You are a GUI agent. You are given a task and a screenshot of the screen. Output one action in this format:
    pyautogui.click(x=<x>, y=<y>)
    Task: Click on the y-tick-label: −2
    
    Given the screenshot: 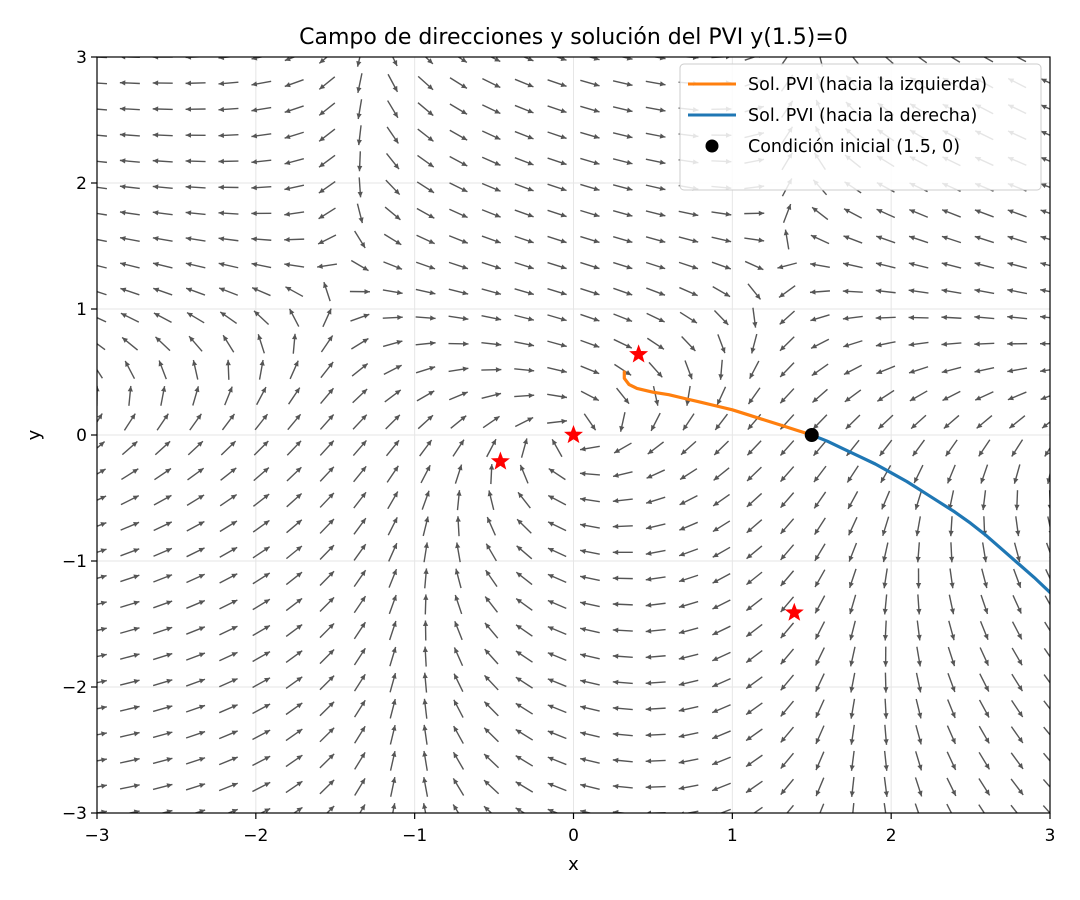 What is the action you would take?
    pyautogui.click(x=74, y=688)
    